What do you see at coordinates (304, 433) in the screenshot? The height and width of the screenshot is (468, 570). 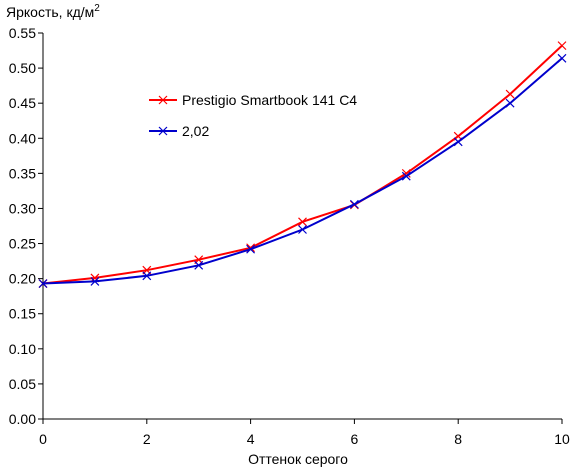 I see `x-ticks: 0 2 4 6 8 10` at bounding box center [304, 433].